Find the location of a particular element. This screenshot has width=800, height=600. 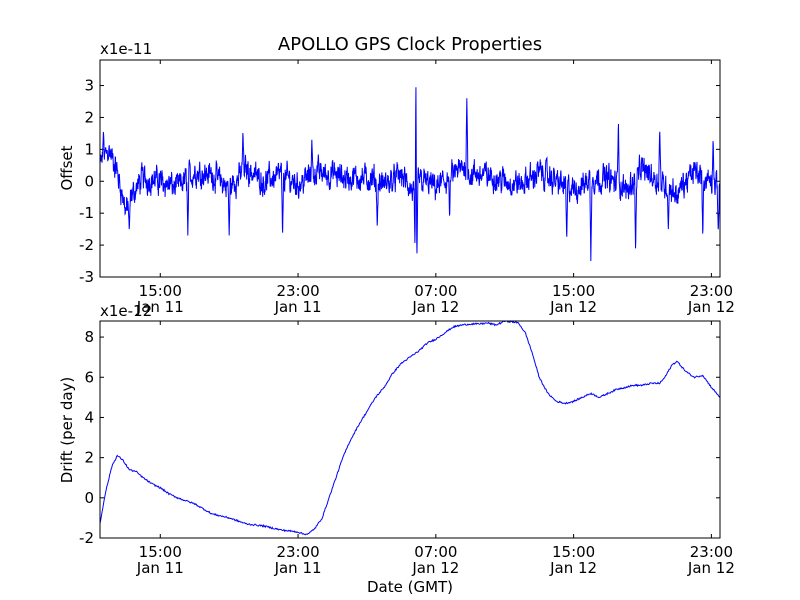

offset-scale-label: x1e-11 is located at coordinates (126, 49).